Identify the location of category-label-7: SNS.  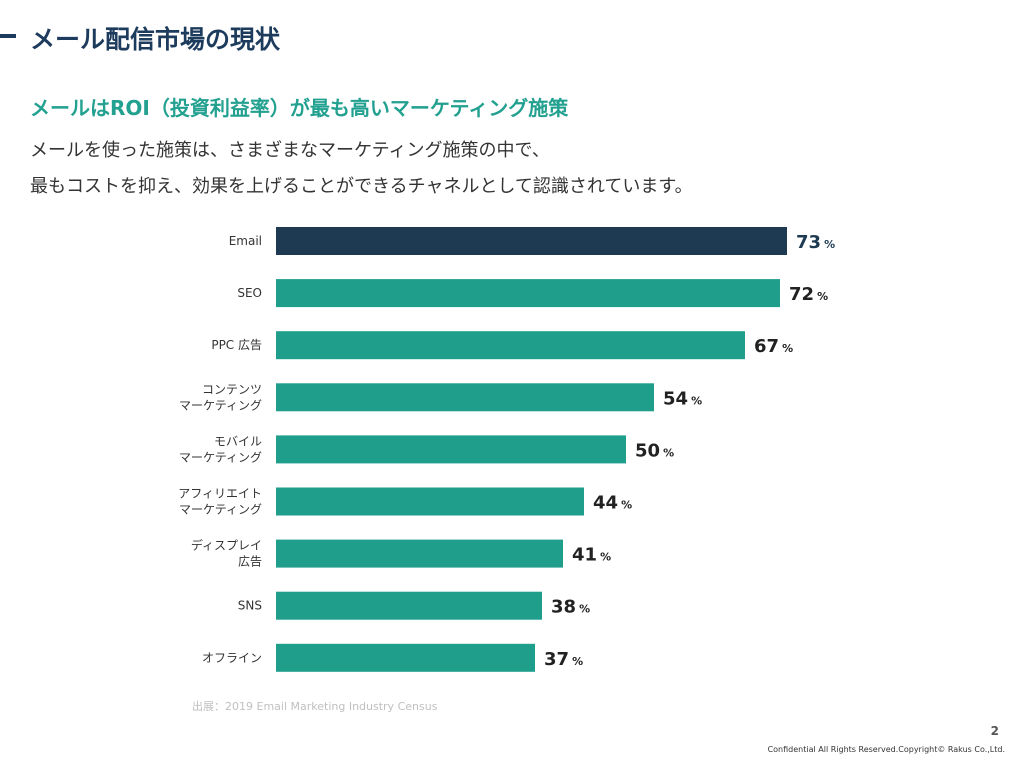
(250, 606).